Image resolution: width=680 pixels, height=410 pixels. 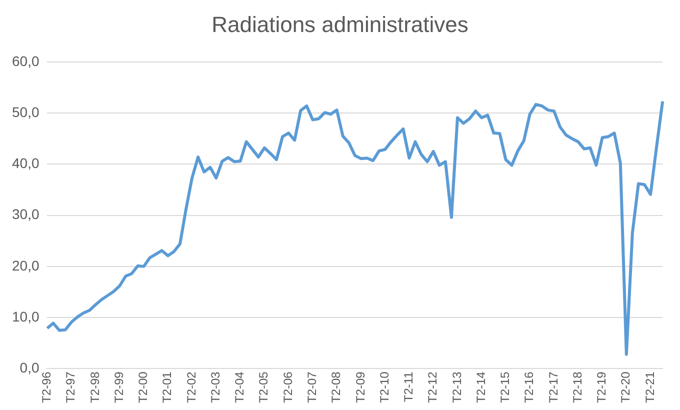 I want to click on x-tick-label: T2-03, so click(x=215, y=387).